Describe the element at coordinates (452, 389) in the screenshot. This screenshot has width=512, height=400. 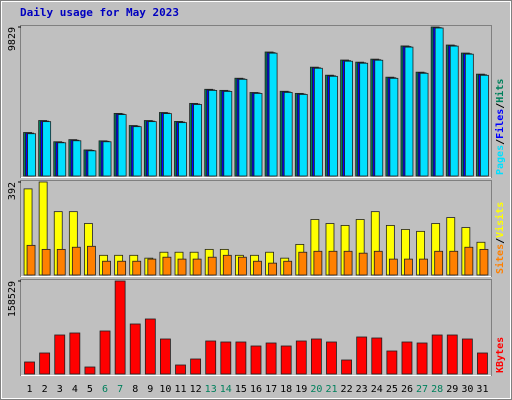
I see `x-tick-label: 29` at that location.